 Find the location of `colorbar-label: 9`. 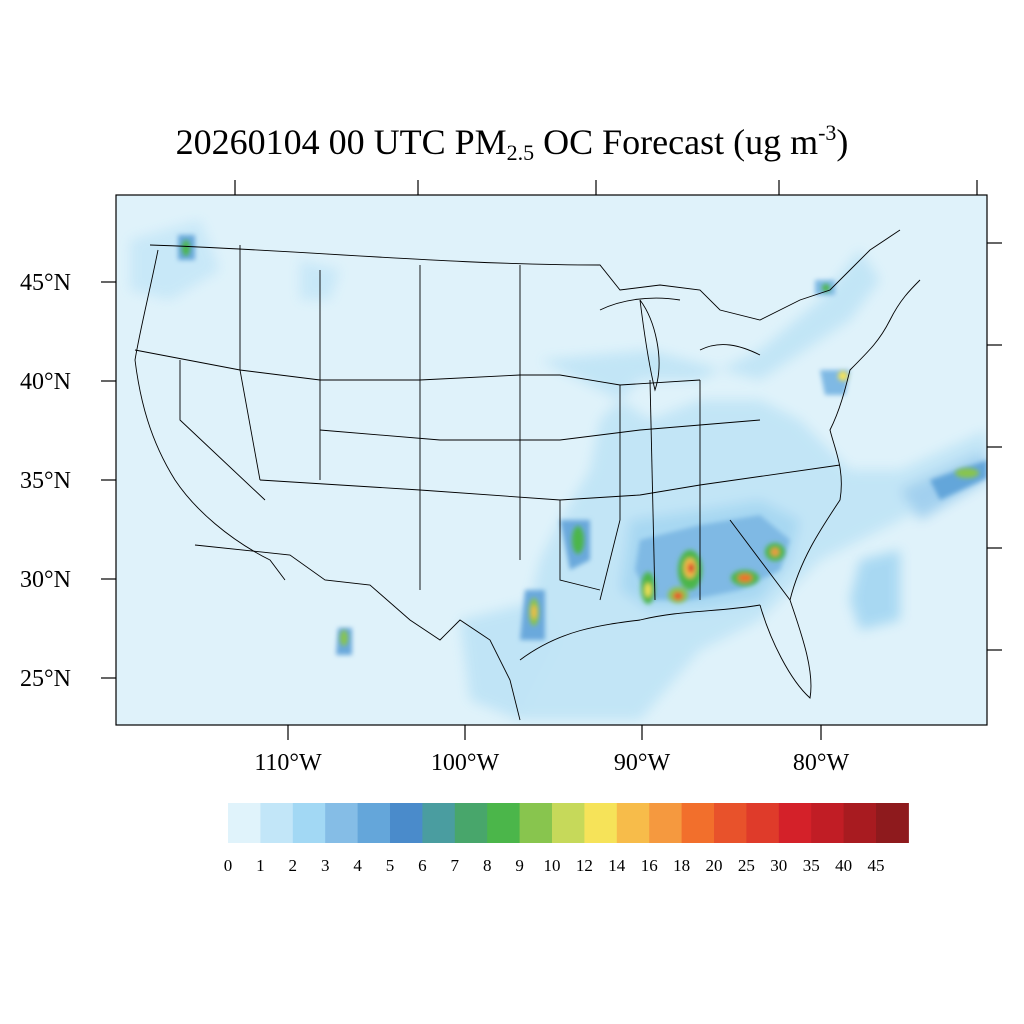

colorbar-label: 9 is located at coordinates (519, 865).